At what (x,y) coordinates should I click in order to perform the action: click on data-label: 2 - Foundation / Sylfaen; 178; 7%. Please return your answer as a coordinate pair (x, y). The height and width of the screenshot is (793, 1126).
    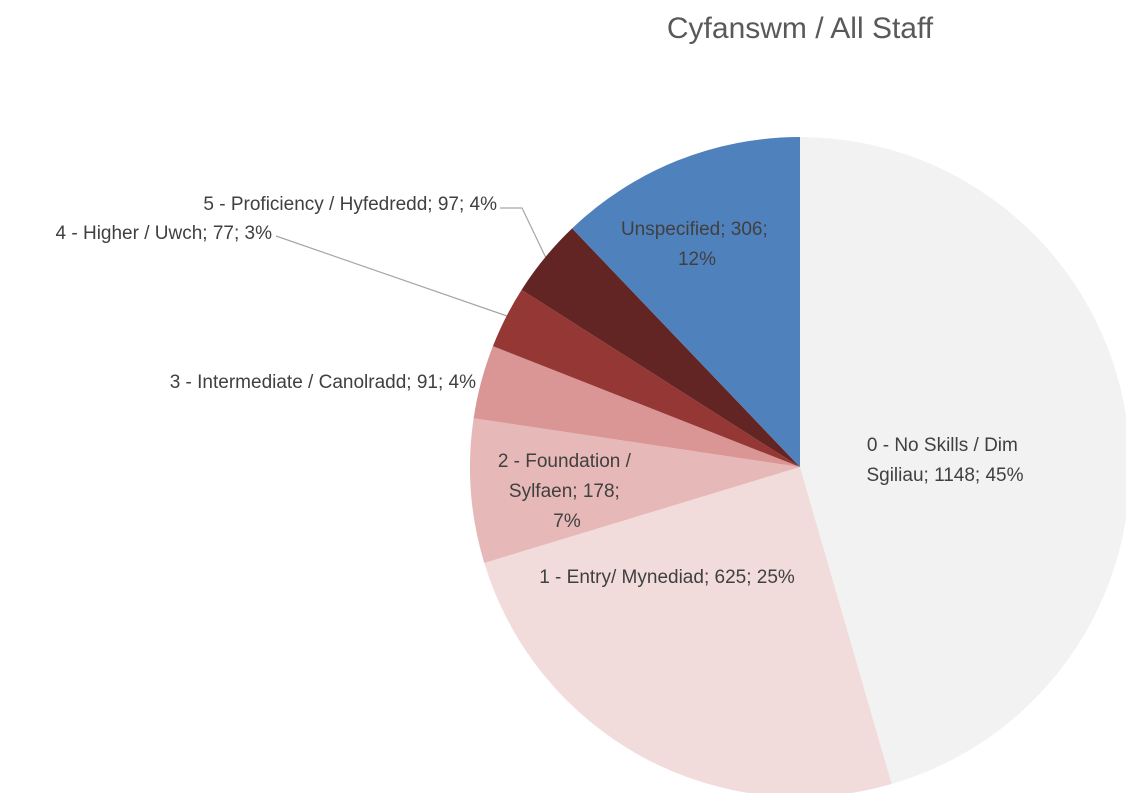
    Looking at the image, I should click on (567, 491).